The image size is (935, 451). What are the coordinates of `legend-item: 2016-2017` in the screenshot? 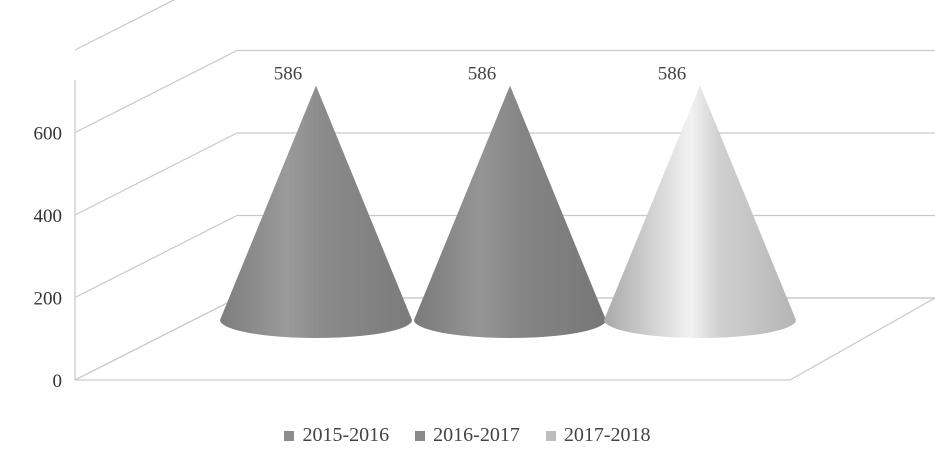 It's located at (467, 435).